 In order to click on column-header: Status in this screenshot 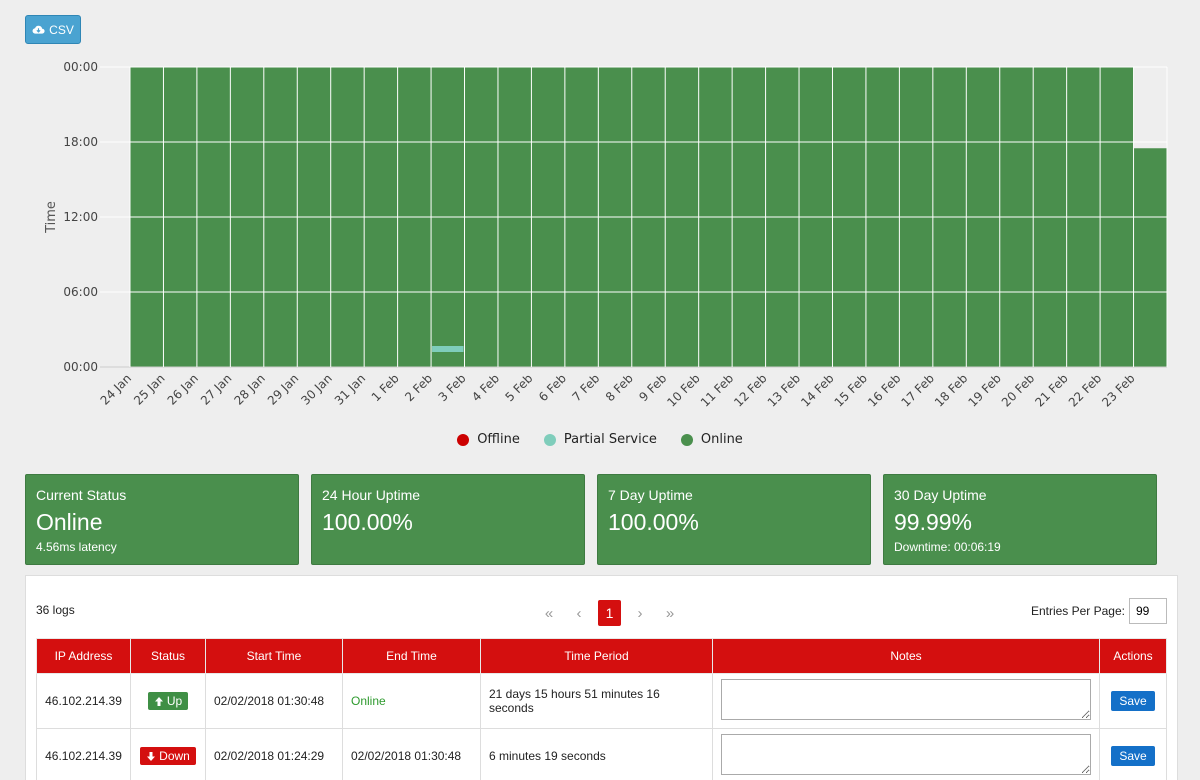, I will do `click(168, 656)`.